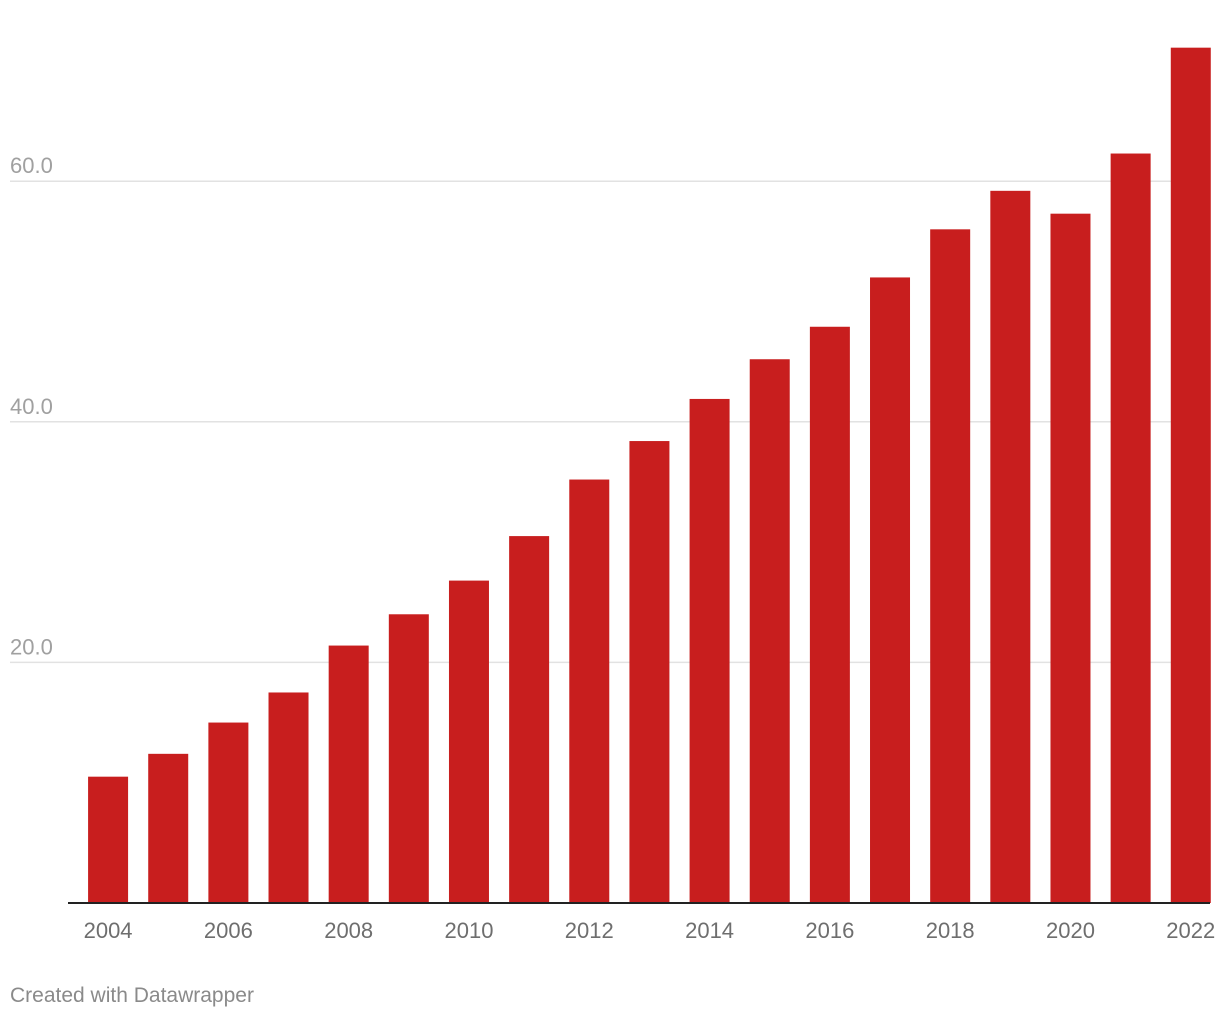 This screenshot has height=1025, width=1220. Describe the element at coordinates (1010, 546) in the screenshot. I see `bar-2019` at that location.